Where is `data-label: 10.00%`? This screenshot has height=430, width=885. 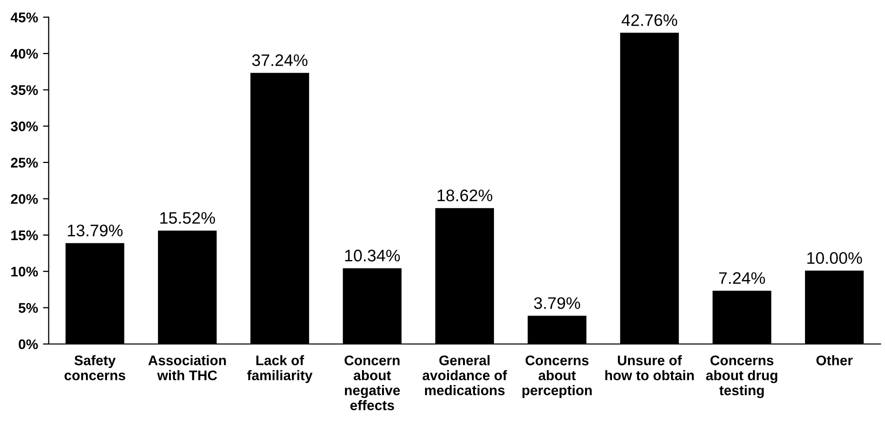
data-label: 10.00% is located at coordinates (834, 258).